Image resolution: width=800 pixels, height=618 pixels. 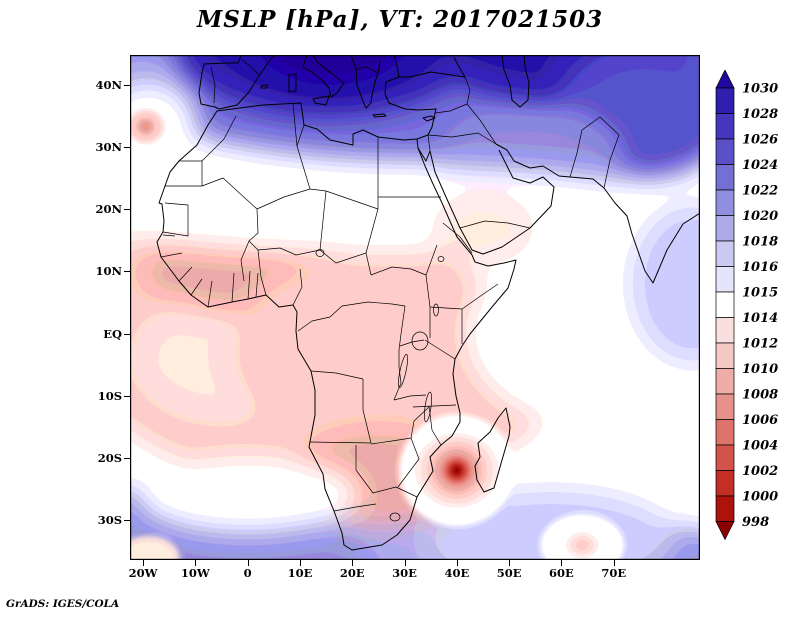 I want to click on lakes, so click(x=380, y=336).